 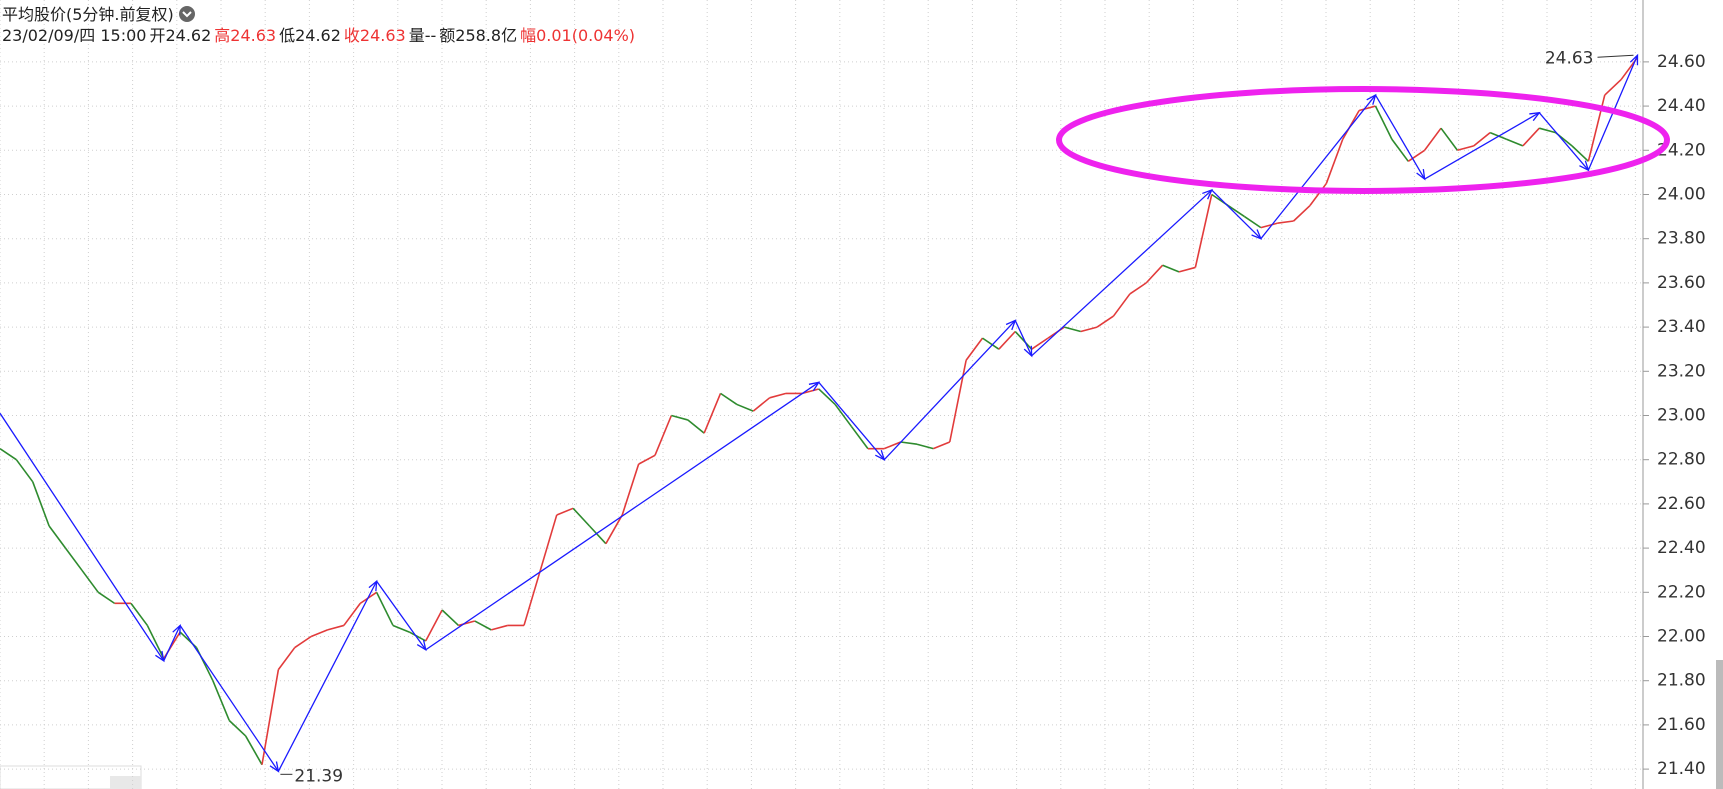 What do you see at coordinates (1681, 150) in the screenshot?
I see `y-tick-label: 24.20` at bounding box center [1681, 150].